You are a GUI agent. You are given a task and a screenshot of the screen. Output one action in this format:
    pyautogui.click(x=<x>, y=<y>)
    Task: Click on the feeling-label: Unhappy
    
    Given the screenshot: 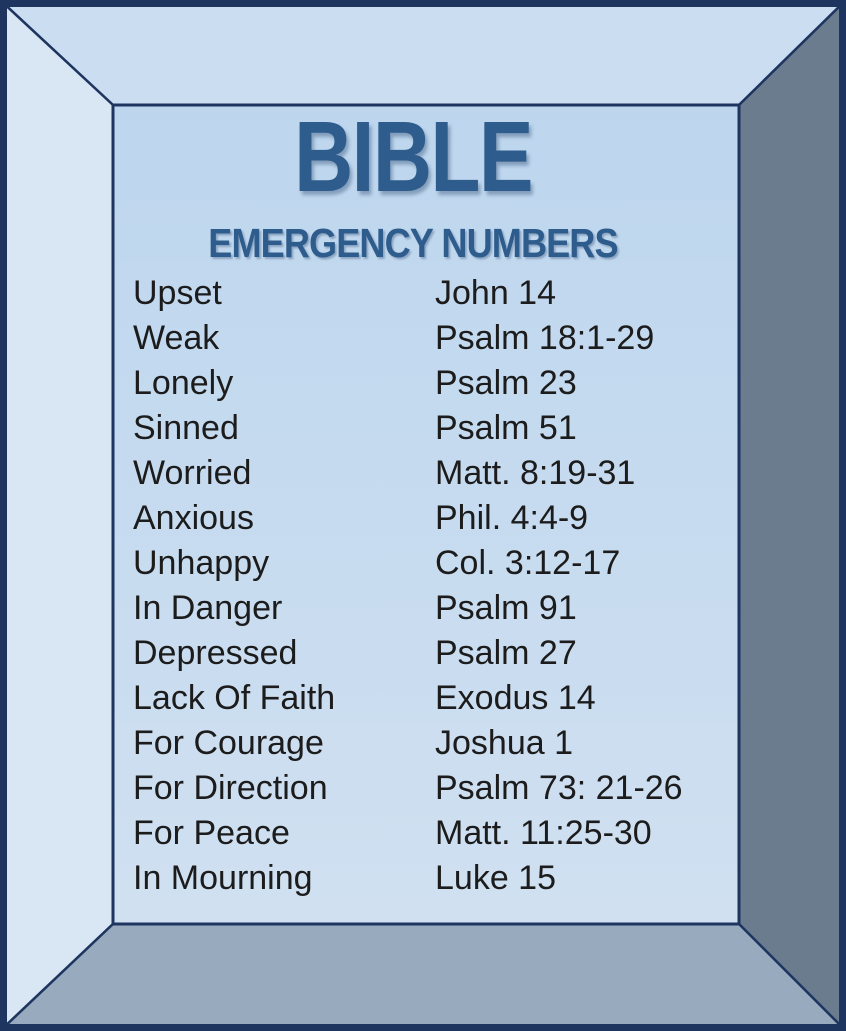 What is the action you would take?
    pyautogui.click(x=201, y=563)
    